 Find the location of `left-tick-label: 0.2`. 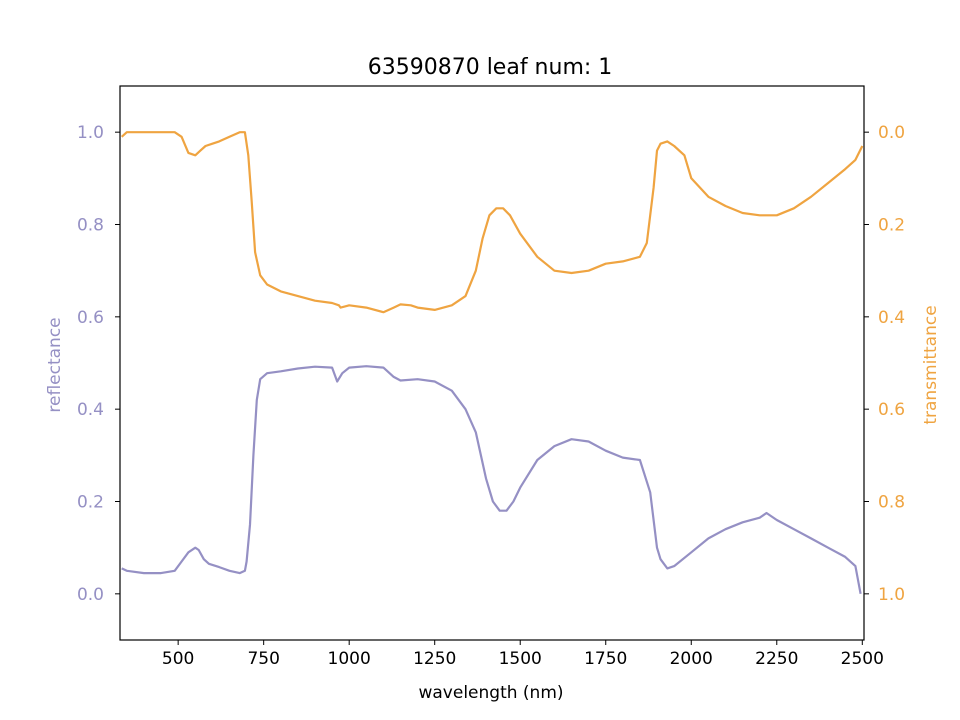

left-tick-label: 0.2 is located at coordinates (90, 503).